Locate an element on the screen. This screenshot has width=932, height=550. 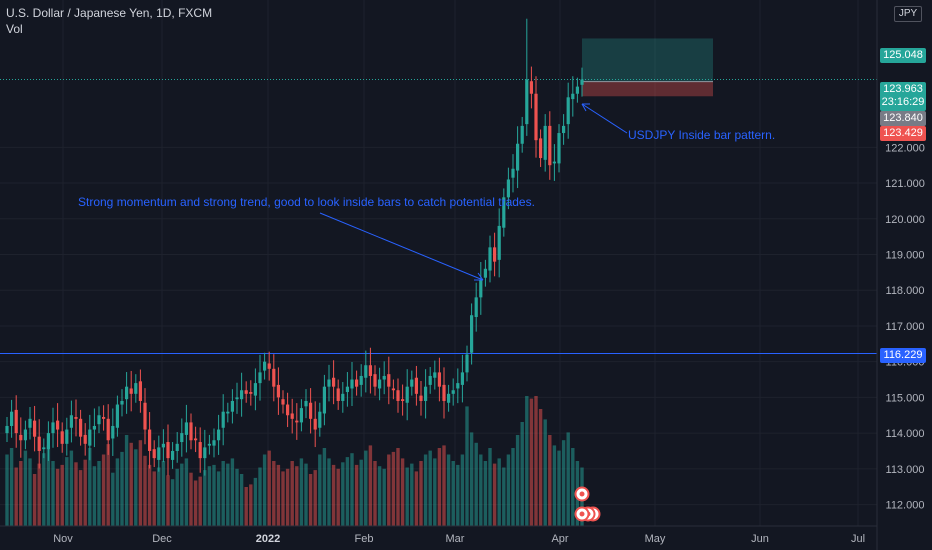
pattern-annotation: USDJPY Inside bar pattern. is located at coordinates (702, 135).